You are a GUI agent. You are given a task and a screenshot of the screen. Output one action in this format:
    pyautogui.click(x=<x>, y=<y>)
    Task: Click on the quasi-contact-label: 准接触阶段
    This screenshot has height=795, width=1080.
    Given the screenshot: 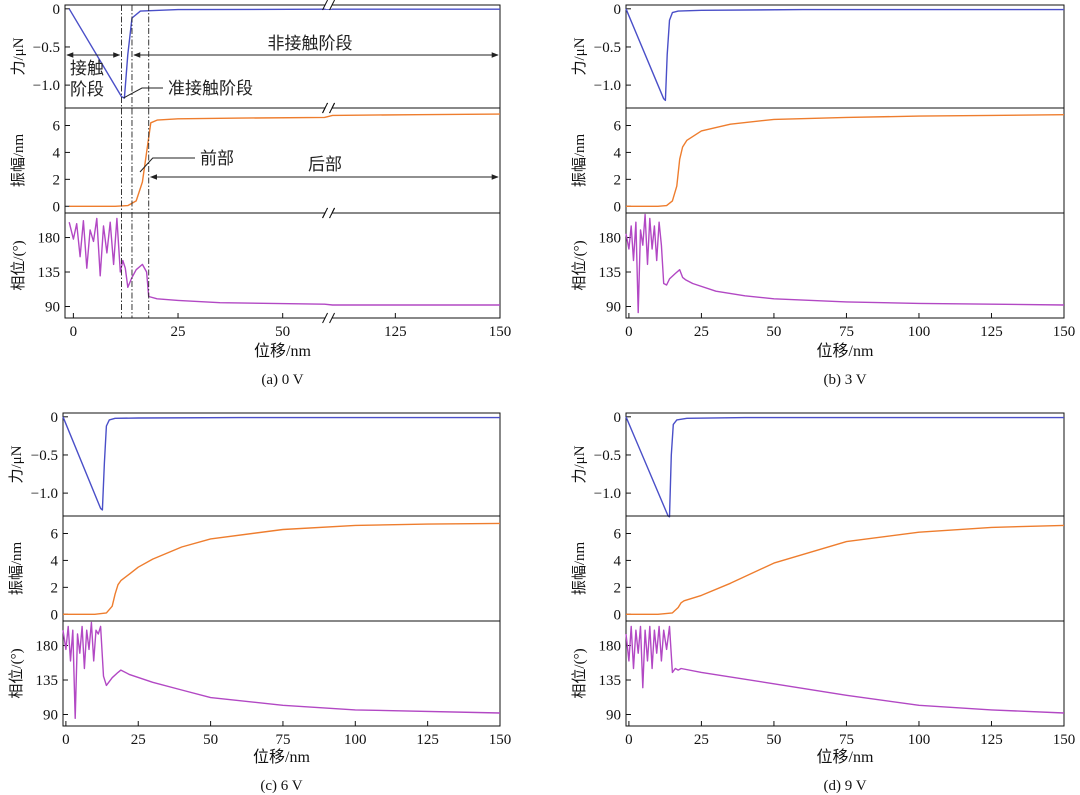 What is the action you would take?
    pyautogui.click(x=210, y=88)
    